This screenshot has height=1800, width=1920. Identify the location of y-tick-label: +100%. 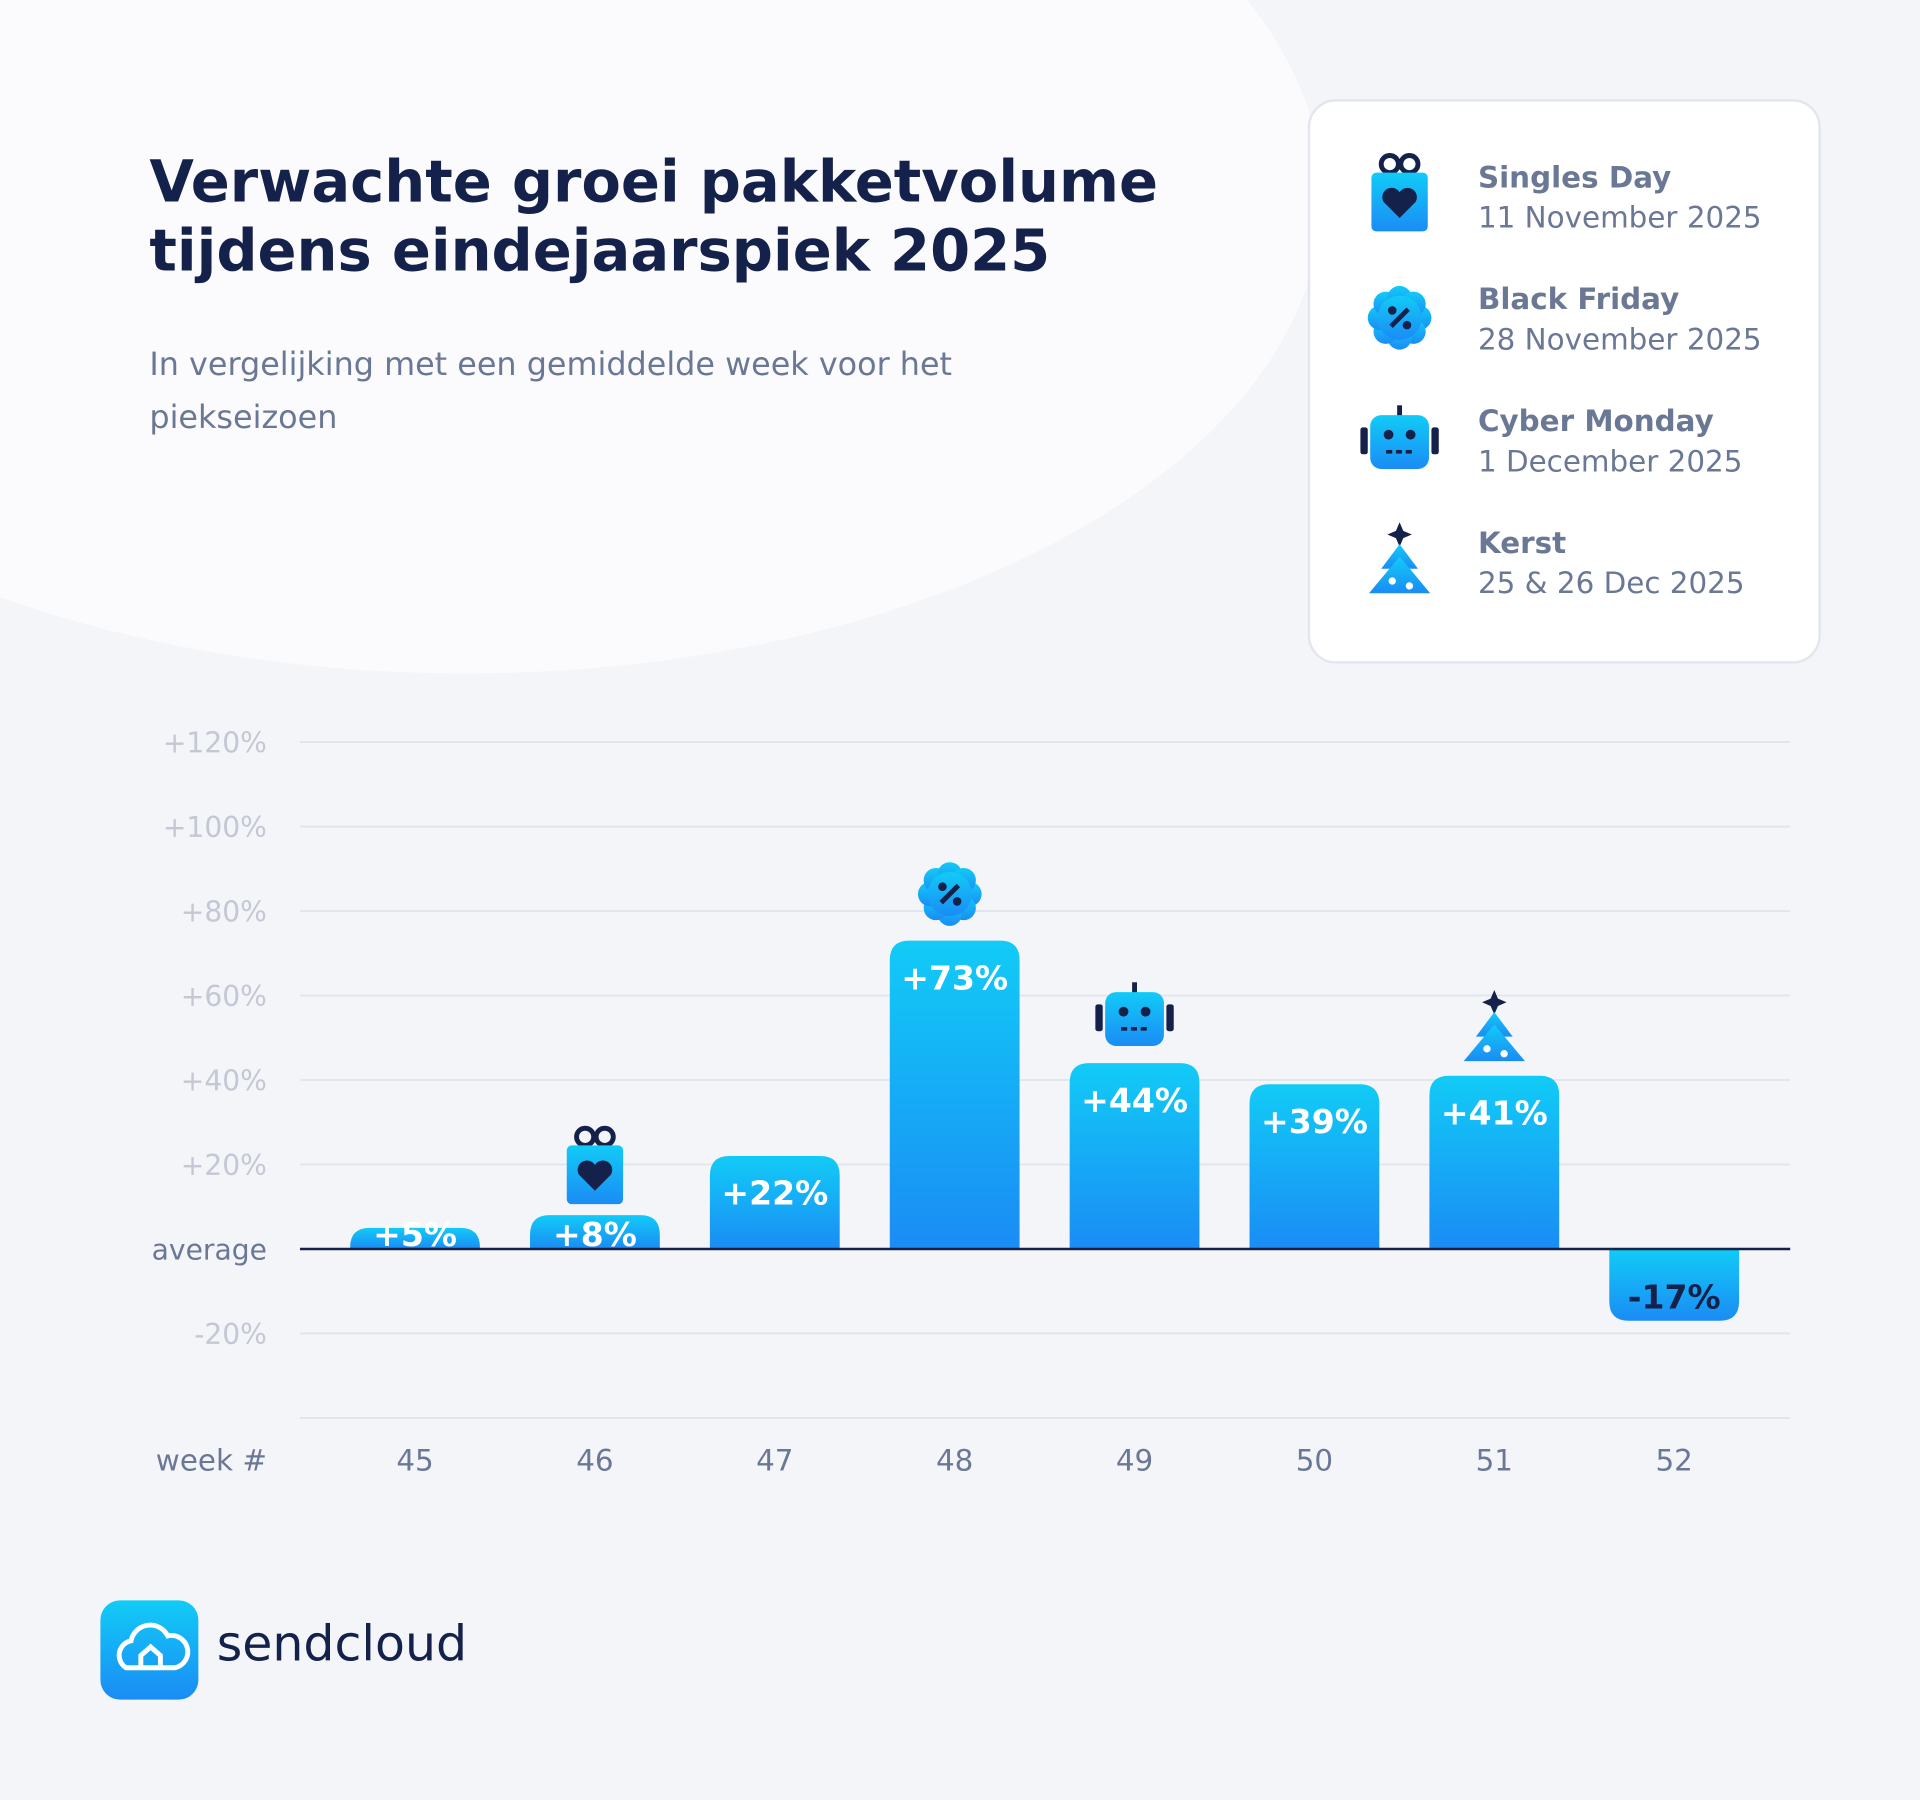
(215, 827).